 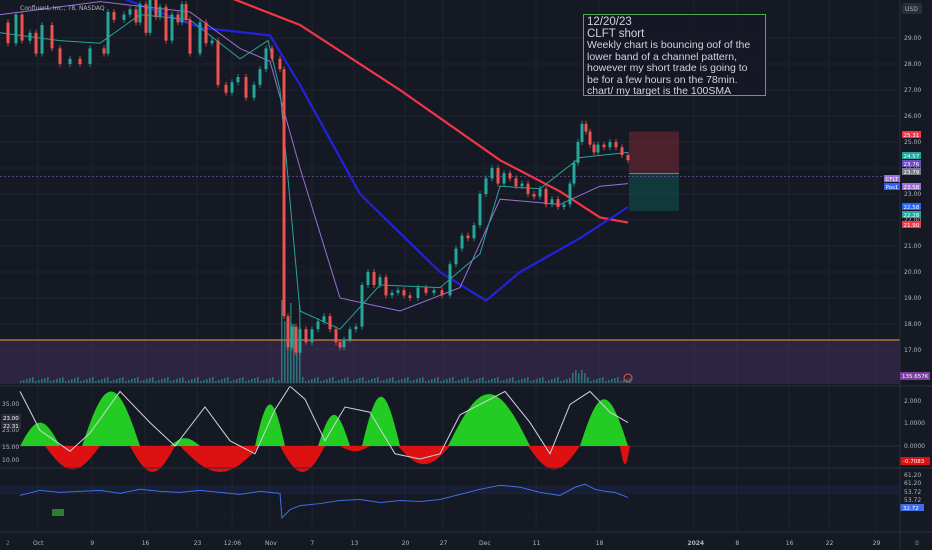 I want to click on short-position-box, so click(x=450, y=171).